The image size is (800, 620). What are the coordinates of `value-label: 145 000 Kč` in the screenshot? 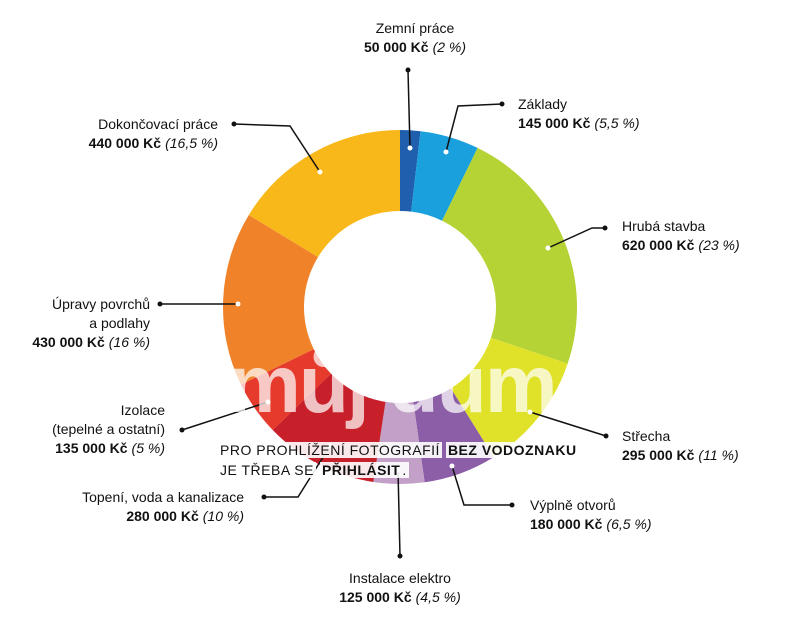 It's located at (554, 123).